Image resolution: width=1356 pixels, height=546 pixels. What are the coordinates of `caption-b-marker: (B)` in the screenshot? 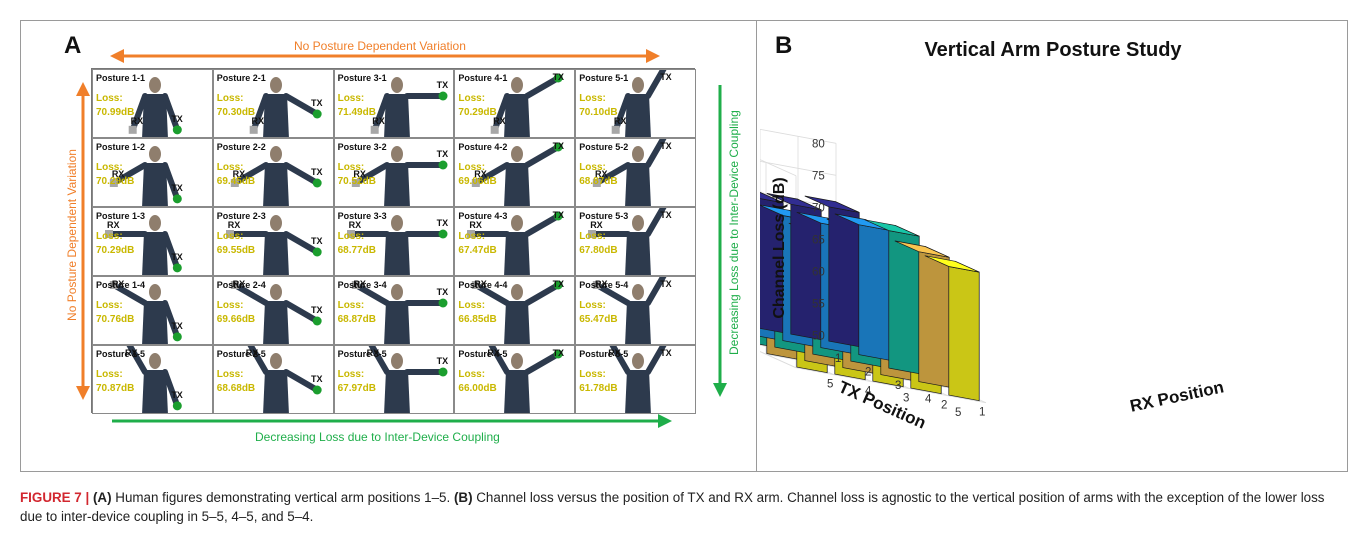 It's located at (463, 497).